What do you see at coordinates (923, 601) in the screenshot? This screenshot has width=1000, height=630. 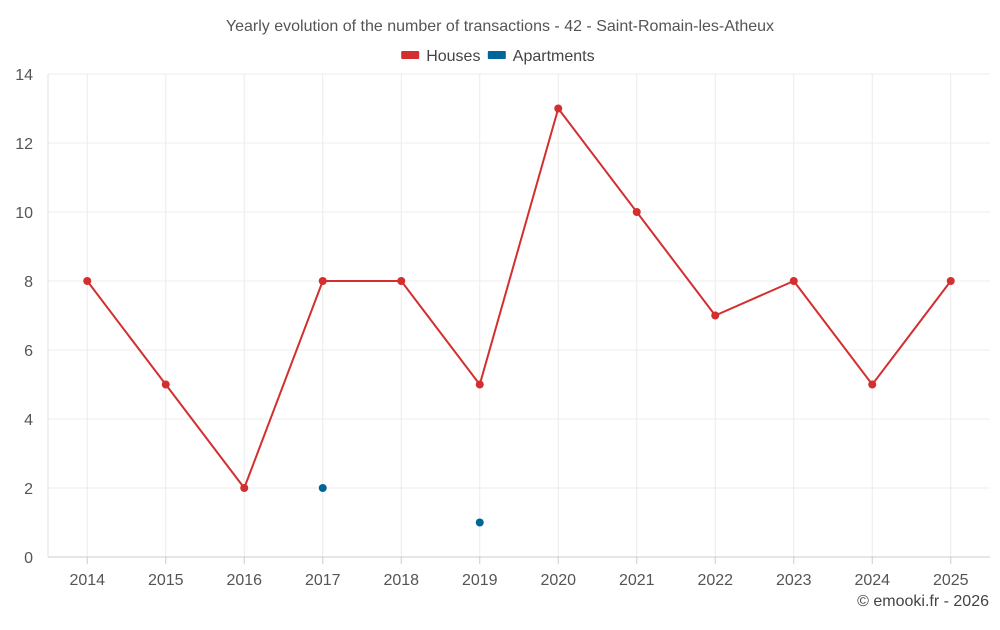 I see `credit-text: © emooki.fr - 2026` at bounding box center [923, 601].